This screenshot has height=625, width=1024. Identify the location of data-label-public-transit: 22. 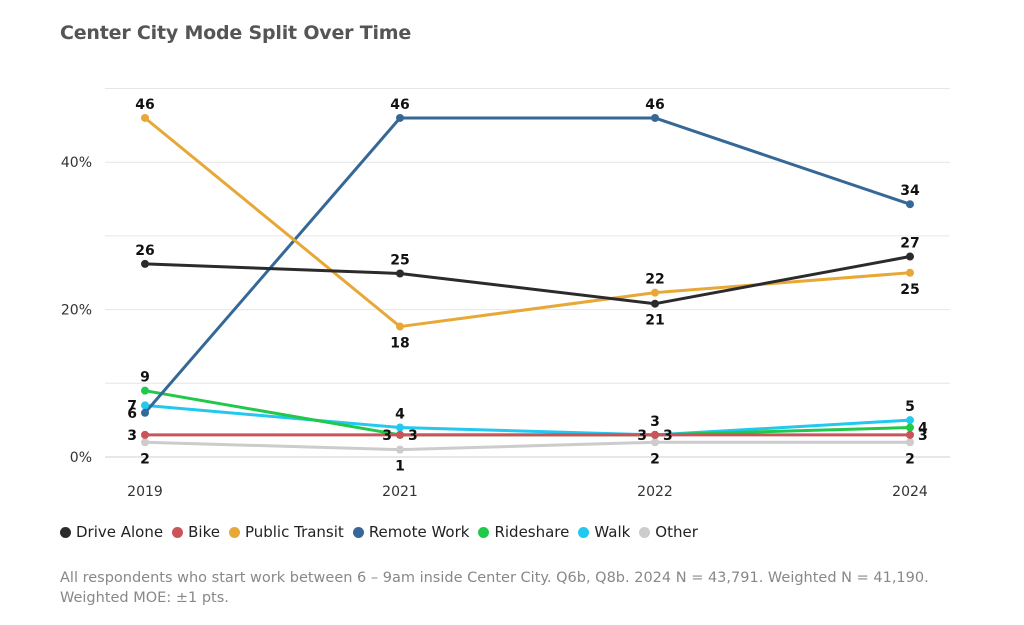
(654, 280).